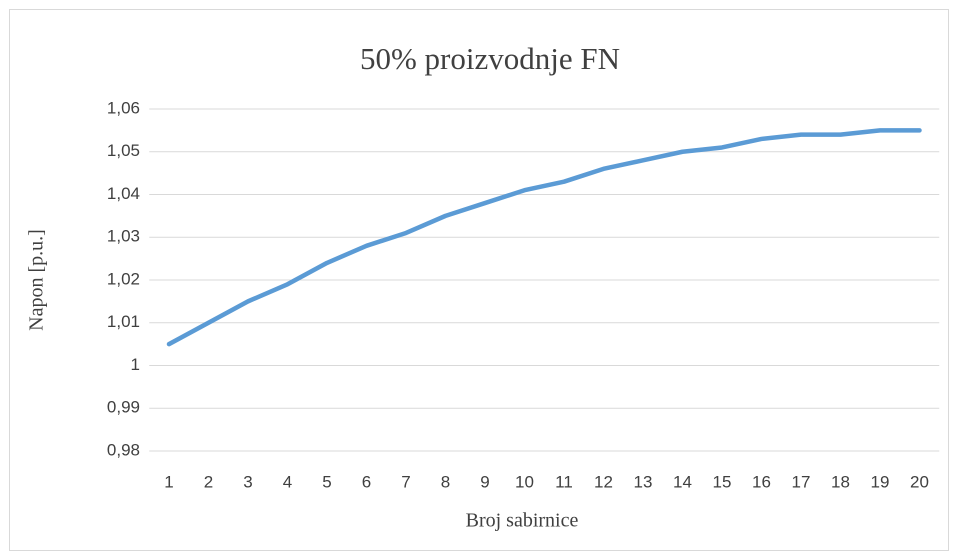  What do you see at coordinates (490, 58) in the screenshot?
I see `chart-title: 50% proizvodnje FN` at bounding box center [490, 58].